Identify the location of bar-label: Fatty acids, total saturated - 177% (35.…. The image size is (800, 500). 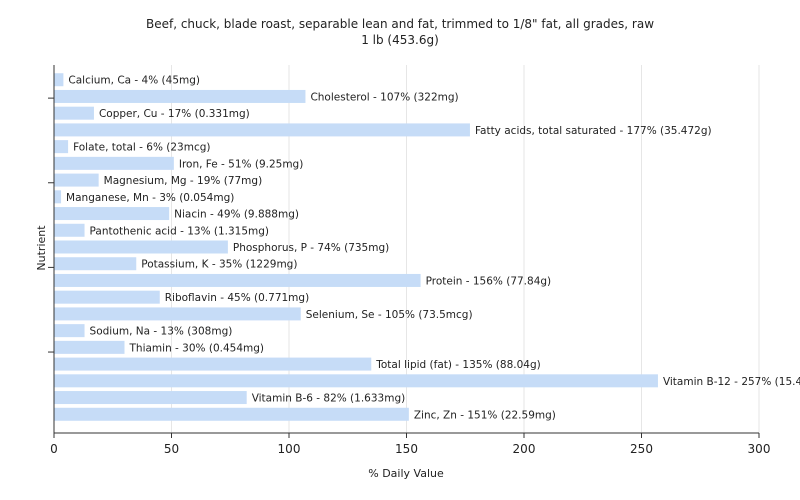
(593, 131).